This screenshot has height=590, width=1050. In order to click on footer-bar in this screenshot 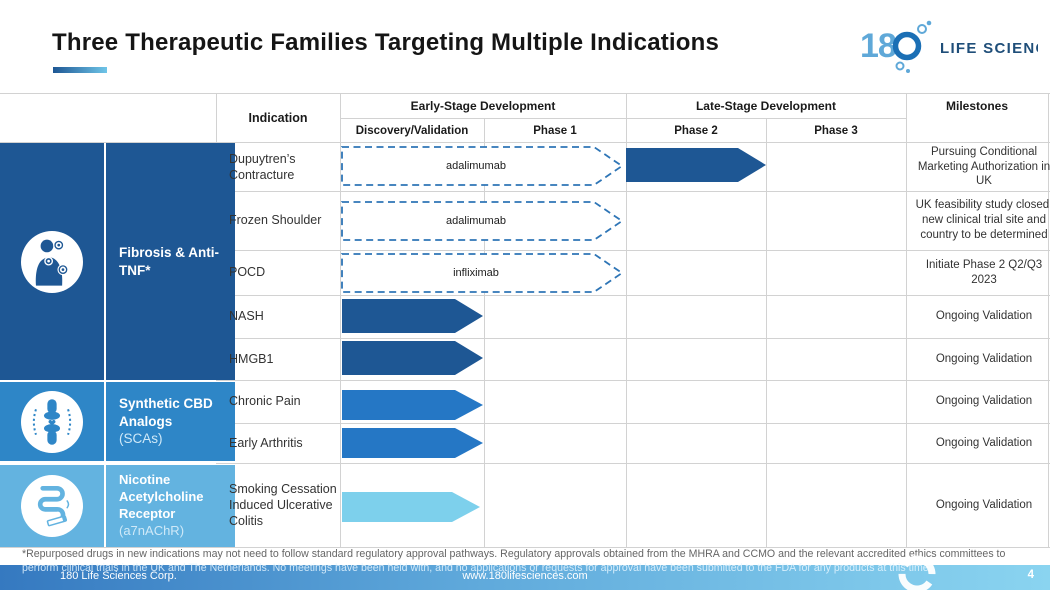, I will do `click(525, 577)`.